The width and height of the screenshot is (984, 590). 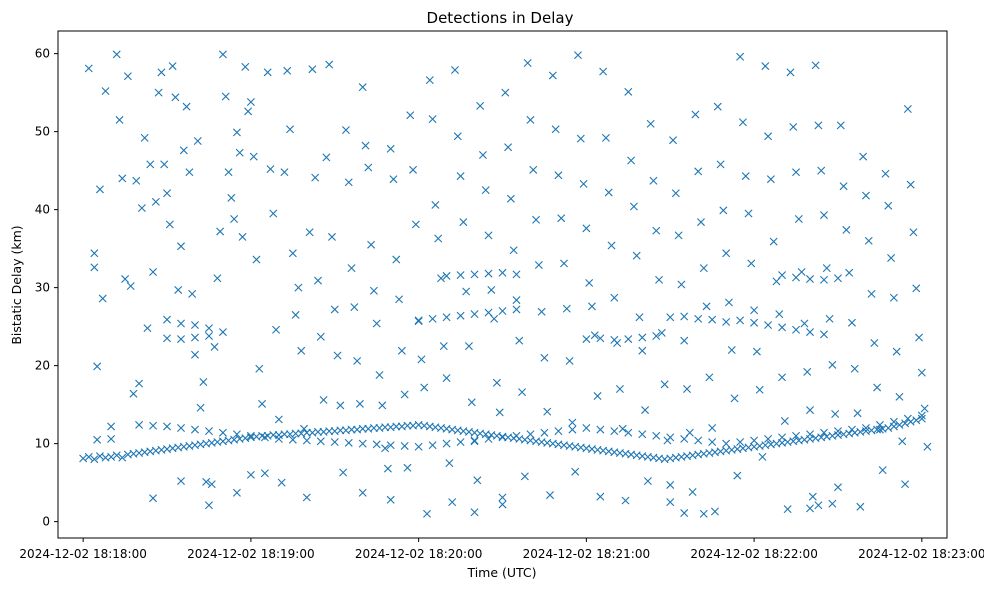 What do you see at coordinates (42, 288) in the screenshot?
I see `y-tick-label: 30` at bounding box center [42, 288].